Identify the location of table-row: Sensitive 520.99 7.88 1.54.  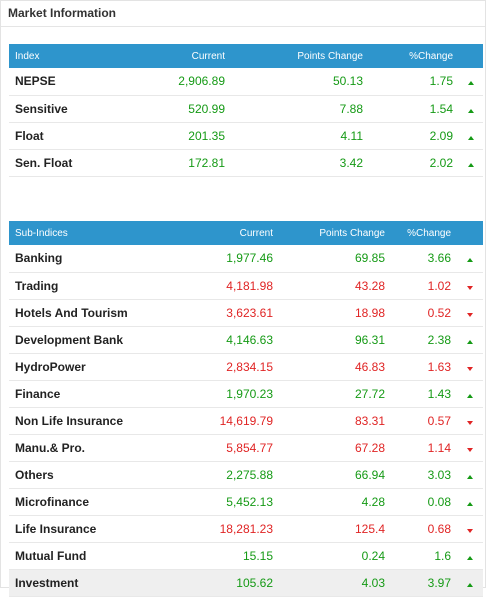
(246, 109).